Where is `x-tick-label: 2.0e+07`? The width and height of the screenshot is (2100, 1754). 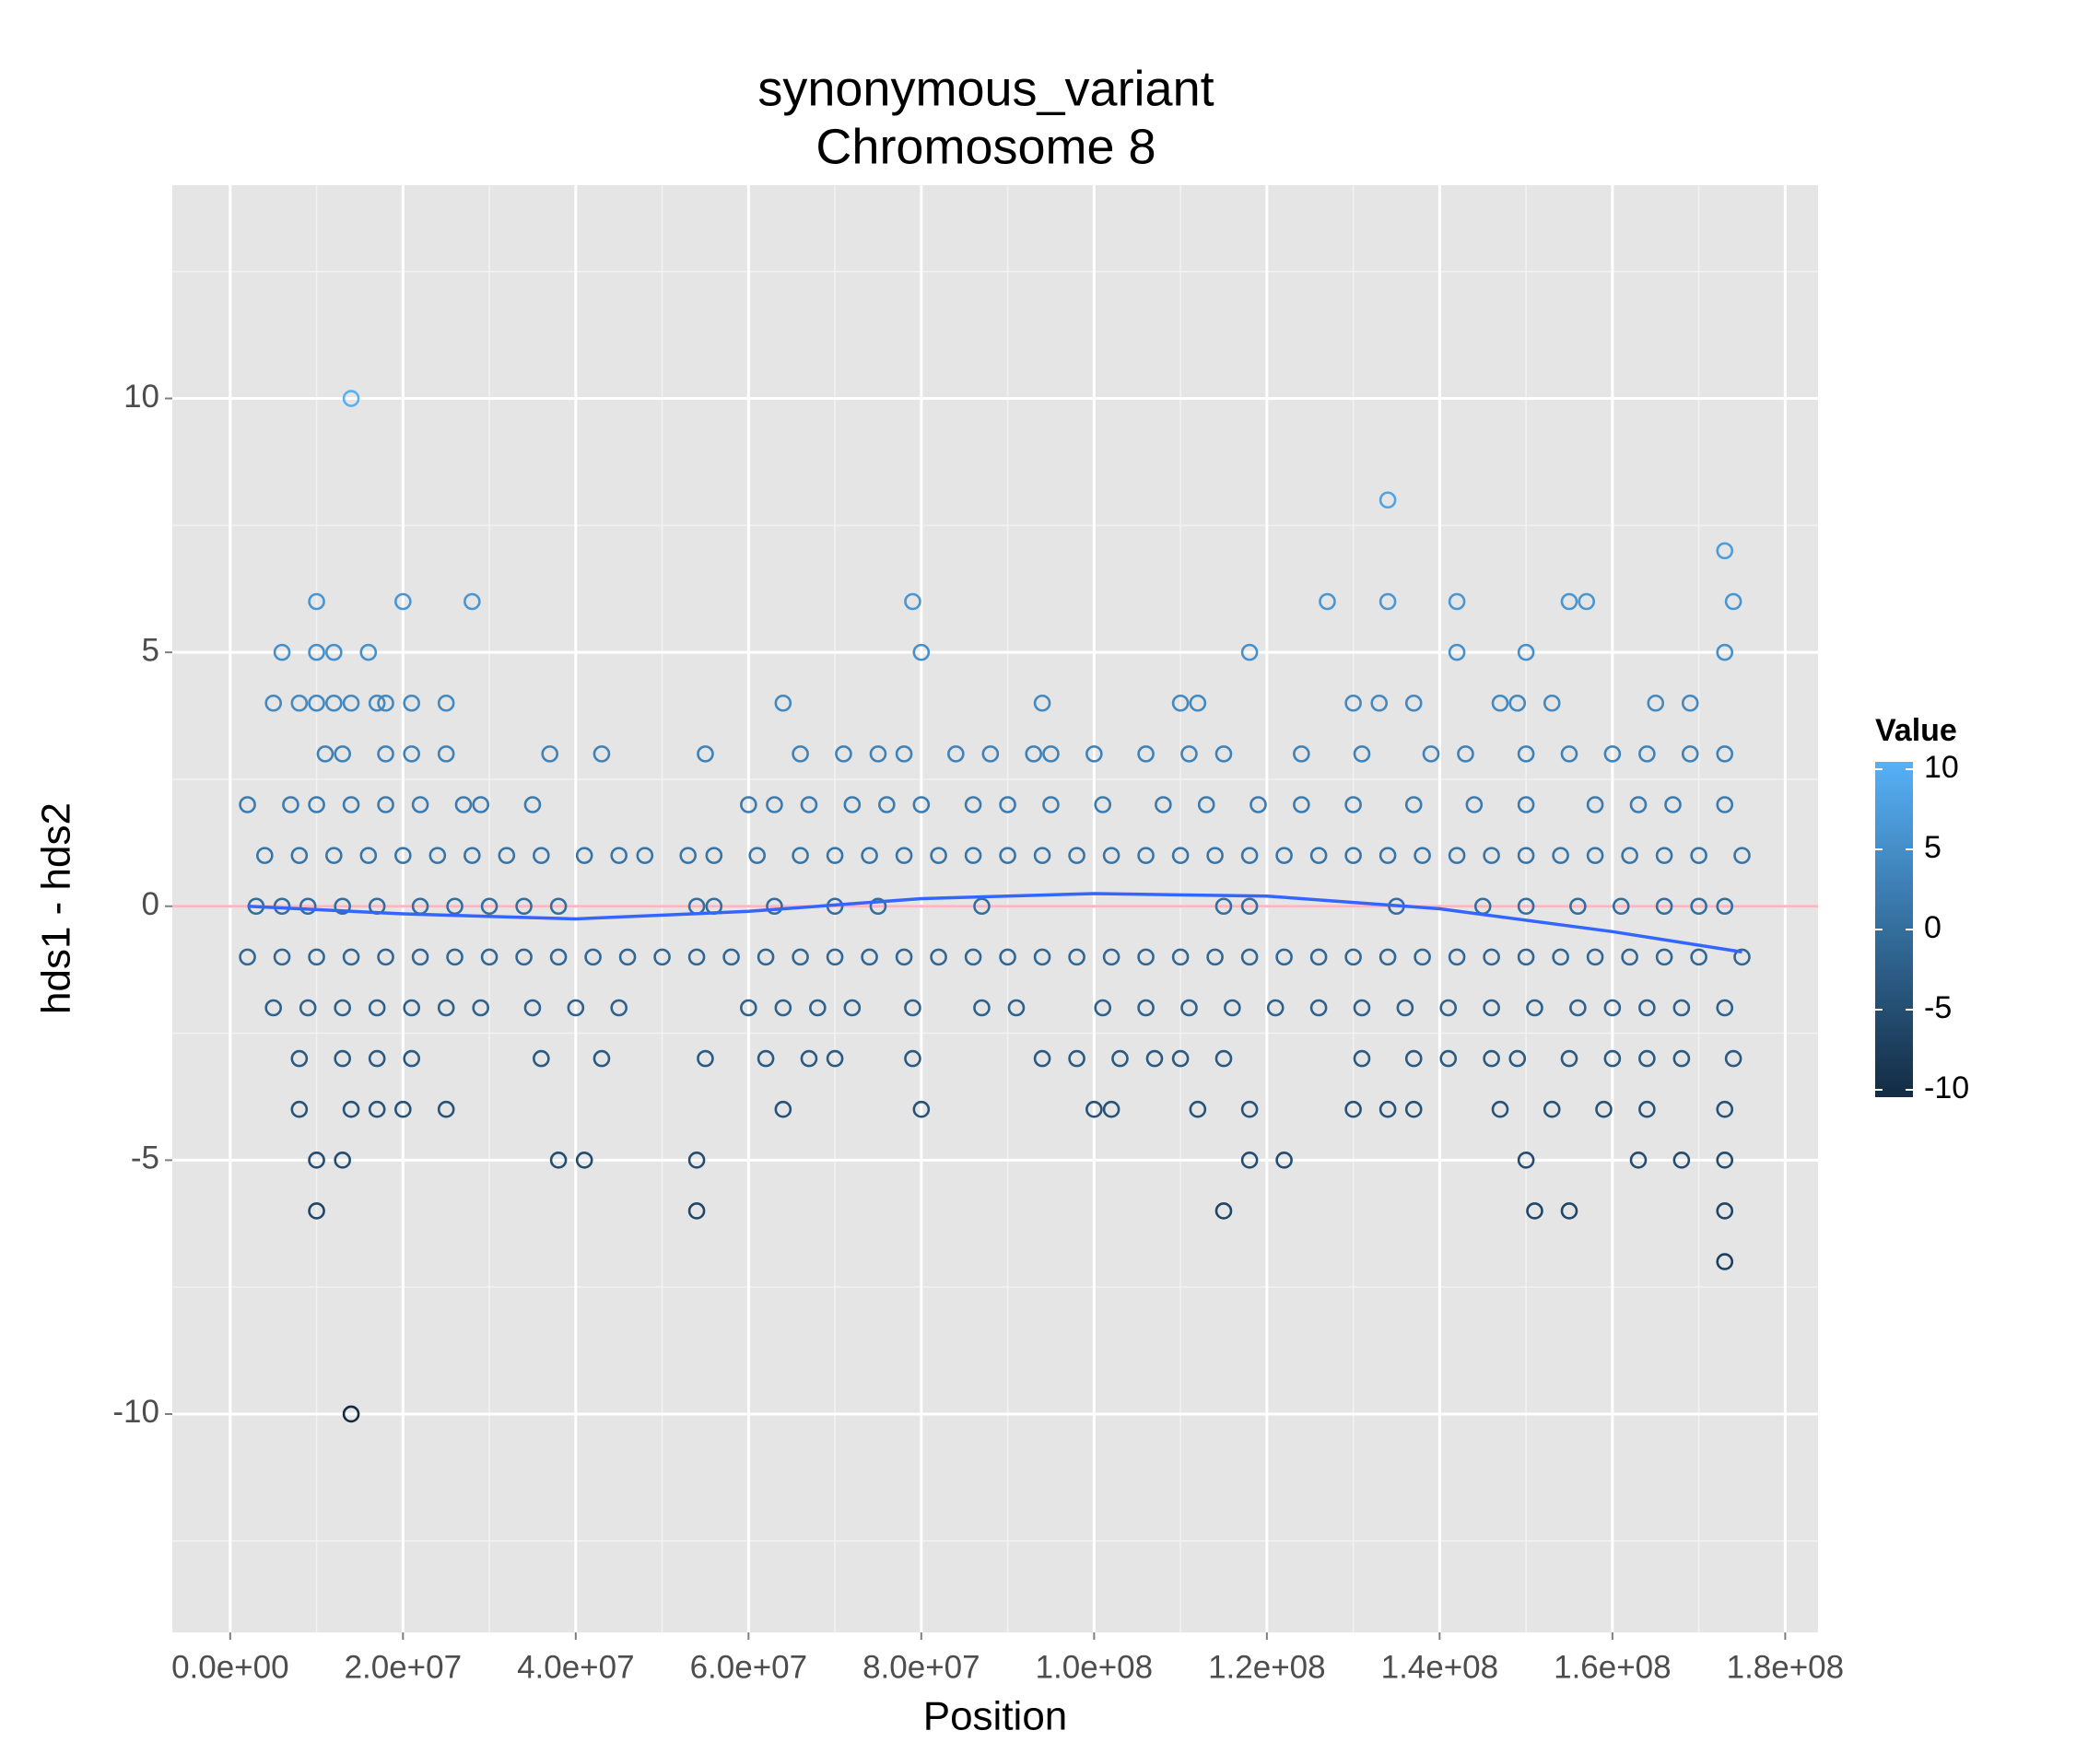 x-tick-label: 2.0e+07 is located at coordinates (404, 1667).